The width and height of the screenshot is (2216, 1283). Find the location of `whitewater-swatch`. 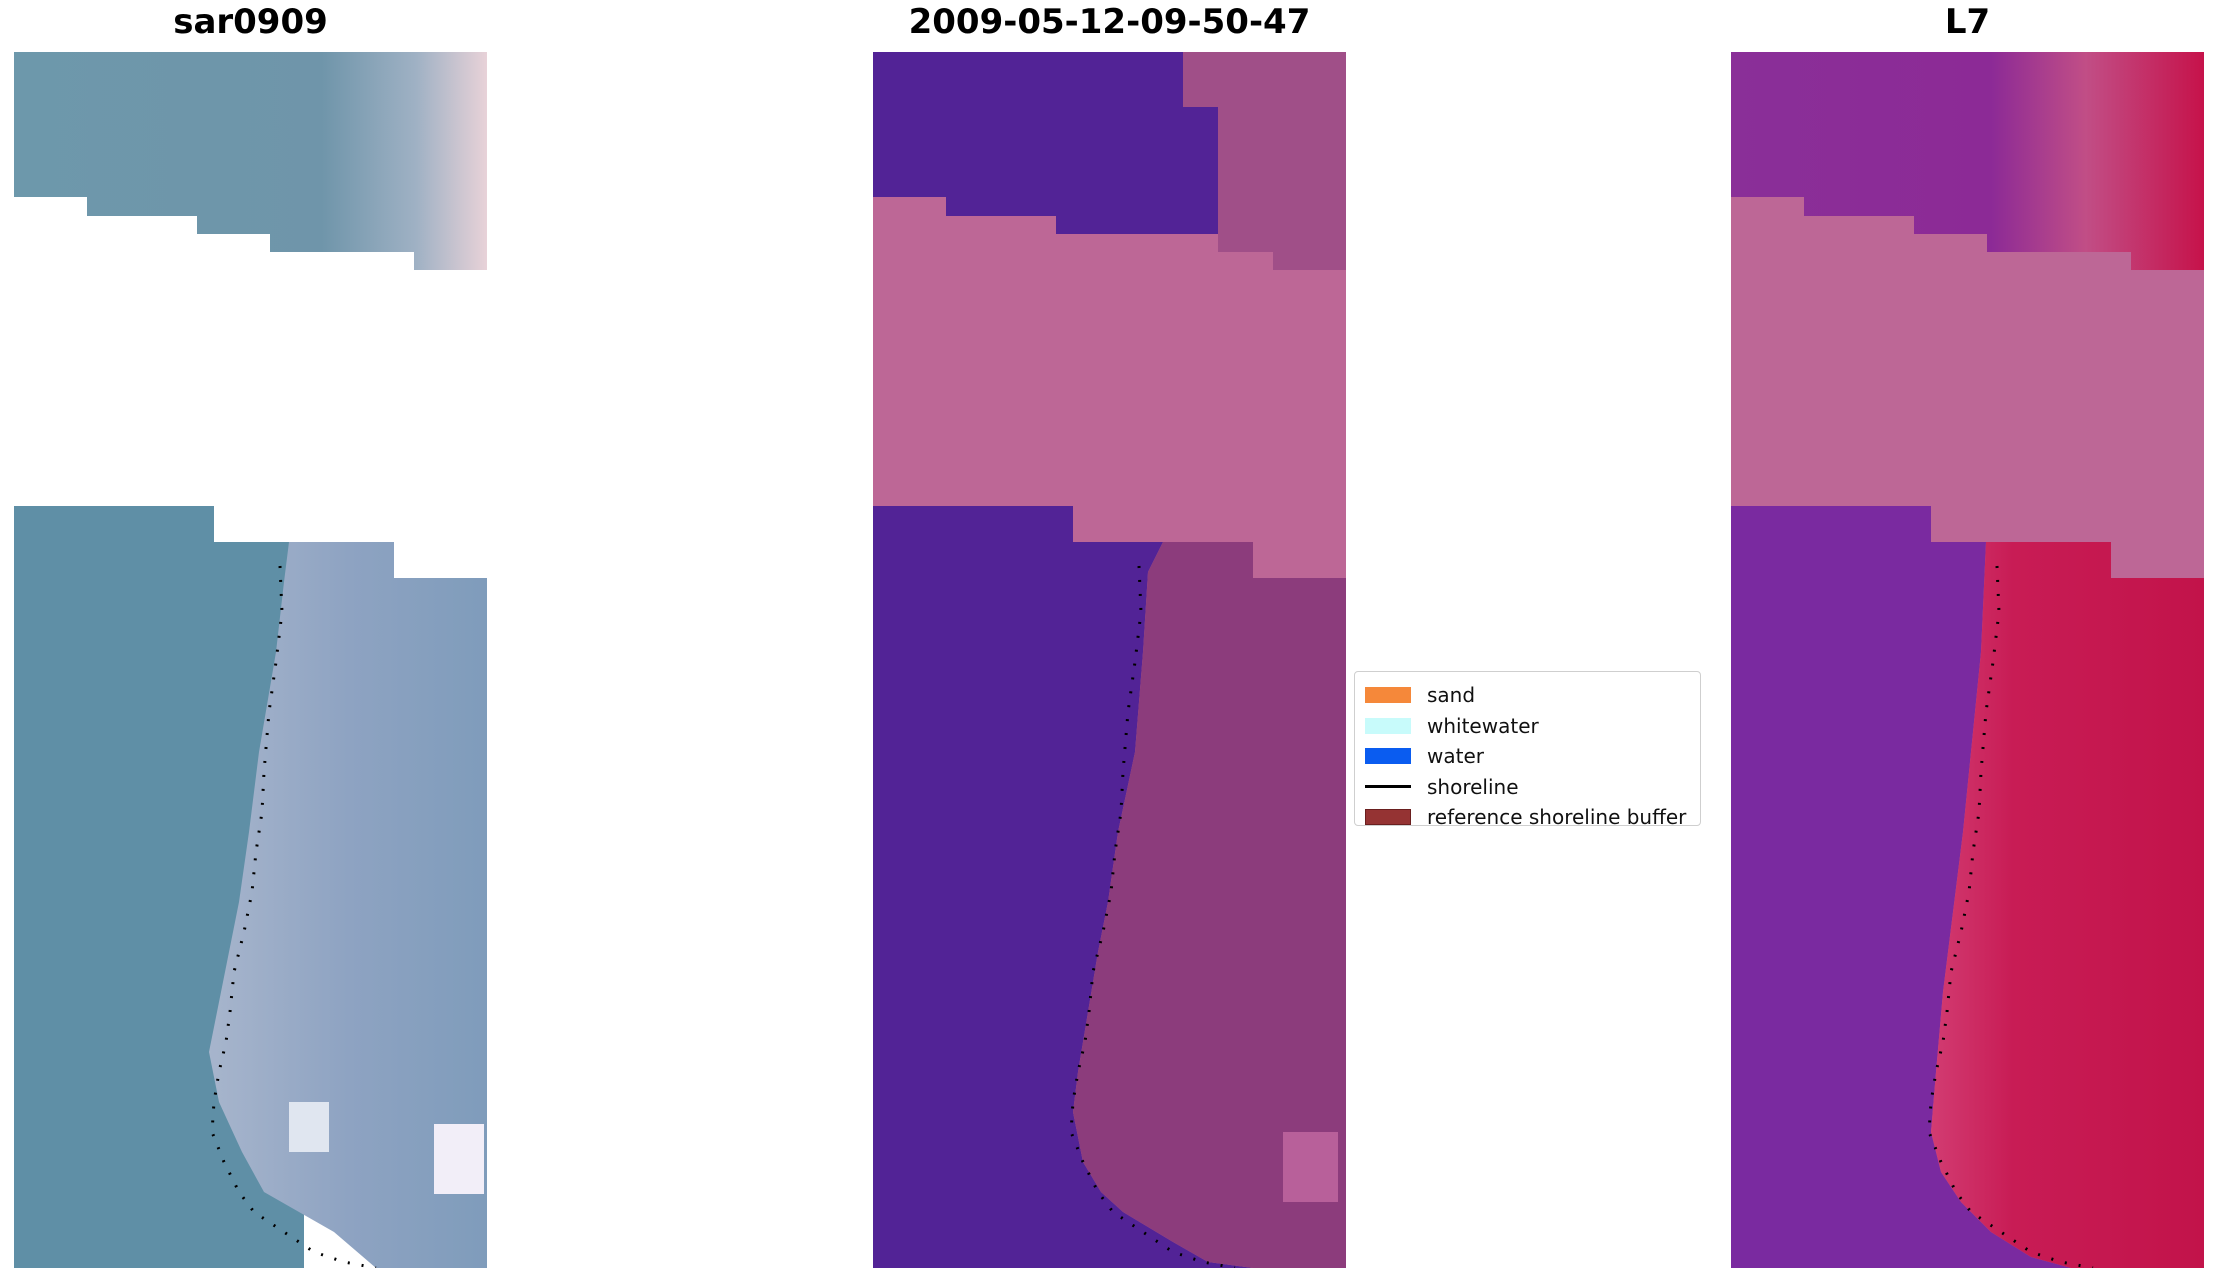

whitewater-swatch is located at coordinates (1388, 725).